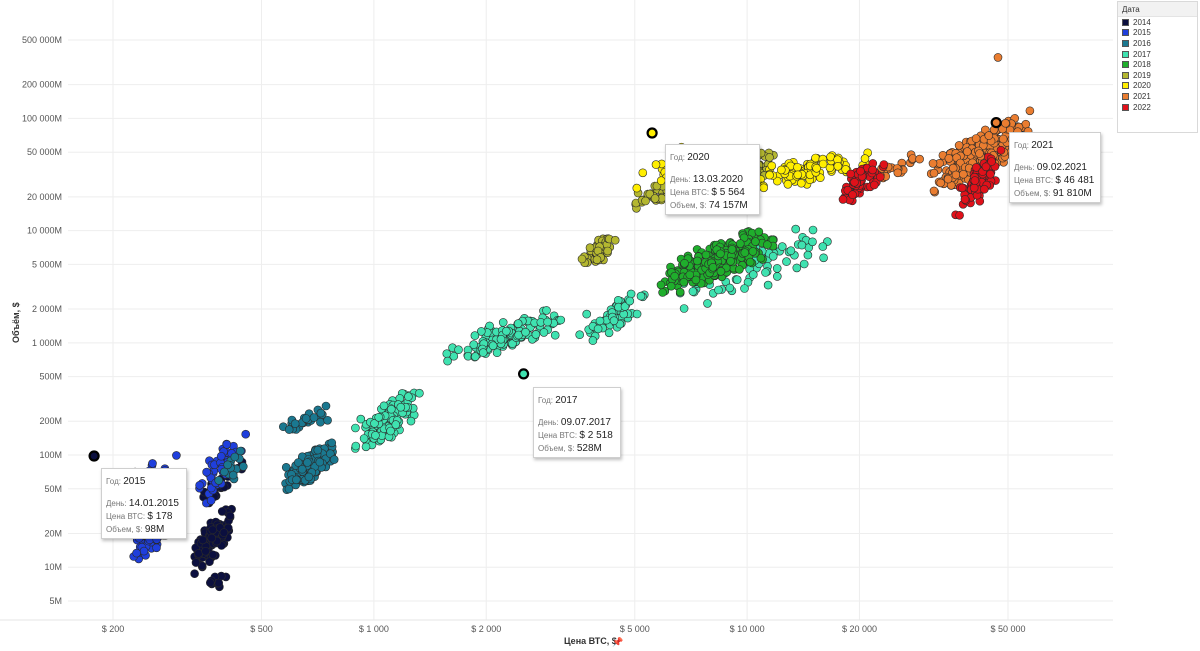 The image size is (1200, 651). I want to click on legend-items: 2014 2015 2016 2017 2018 2019 2020 2021 2022, so click(1157, 64).